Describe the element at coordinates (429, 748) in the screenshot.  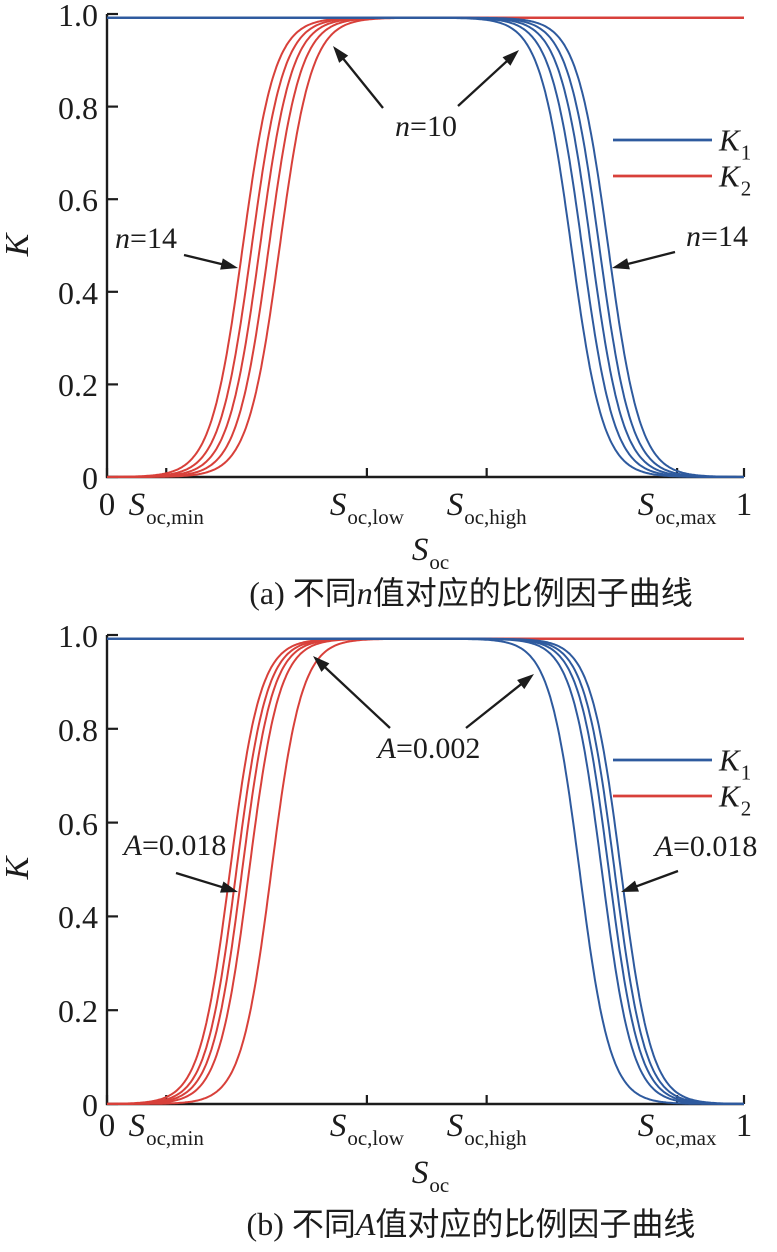
I see `annotation-A0.002: A=0.002` at that location.